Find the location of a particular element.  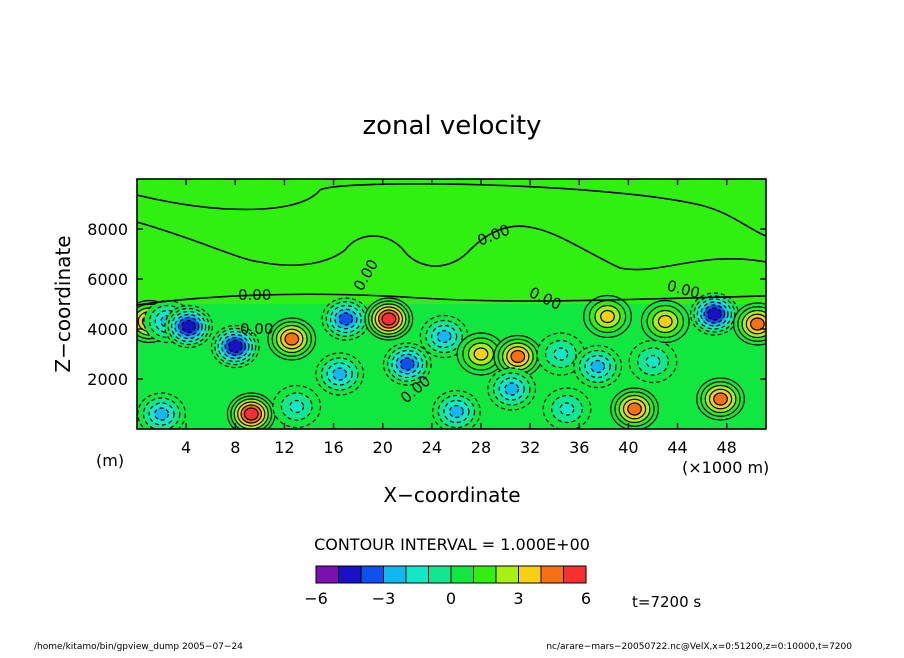

y-axis-units: (m) is located at coordinates (110, 460).